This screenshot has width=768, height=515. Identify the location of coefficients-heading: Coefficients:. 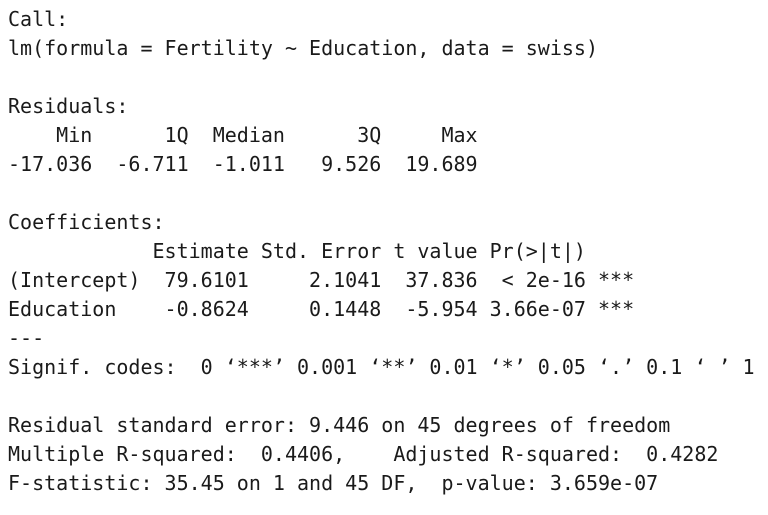
(86, 222).